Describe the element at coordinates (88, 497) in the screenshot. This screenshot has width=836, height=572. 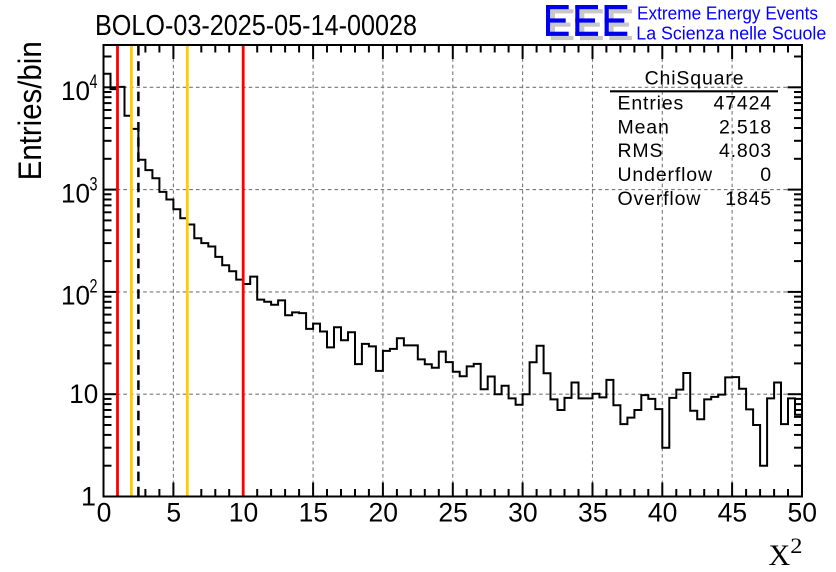
I see `svg-text: 1` at that location.